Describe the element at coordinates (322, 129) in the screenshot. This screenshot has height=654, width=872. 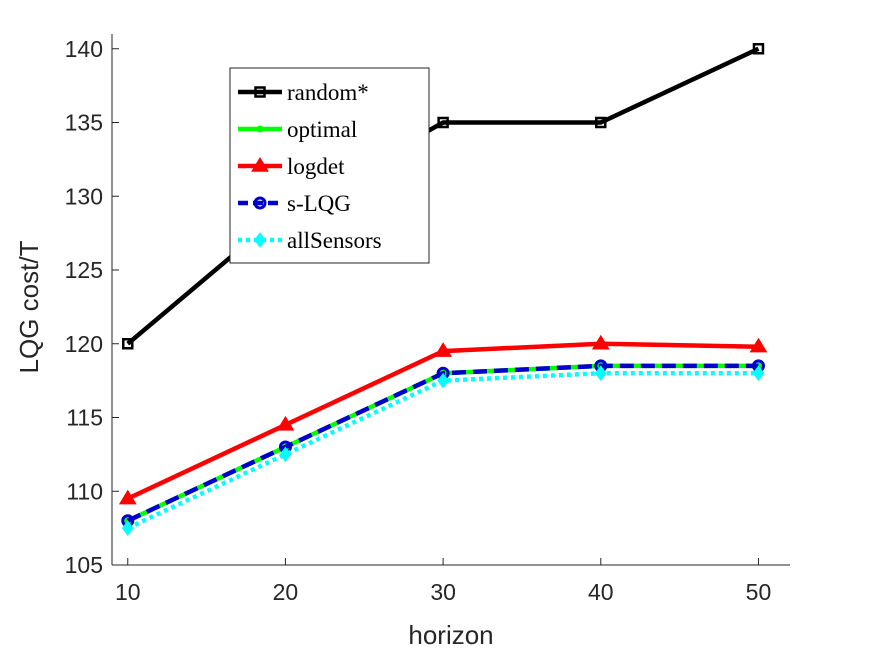
I see `legend-label: optimal` at that location.